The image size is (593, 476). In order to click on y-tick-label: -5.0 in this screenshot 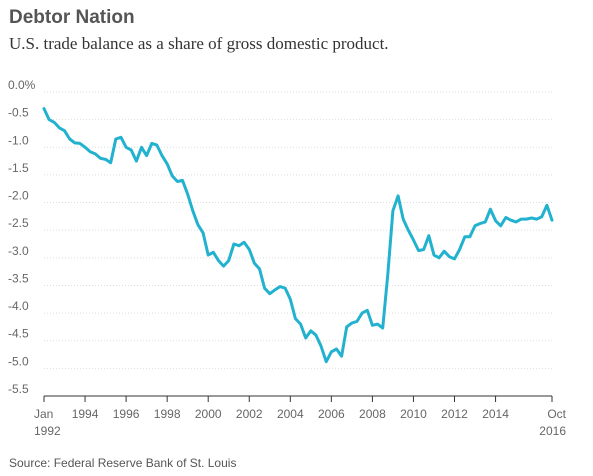, I will do `click(18, 361)`.